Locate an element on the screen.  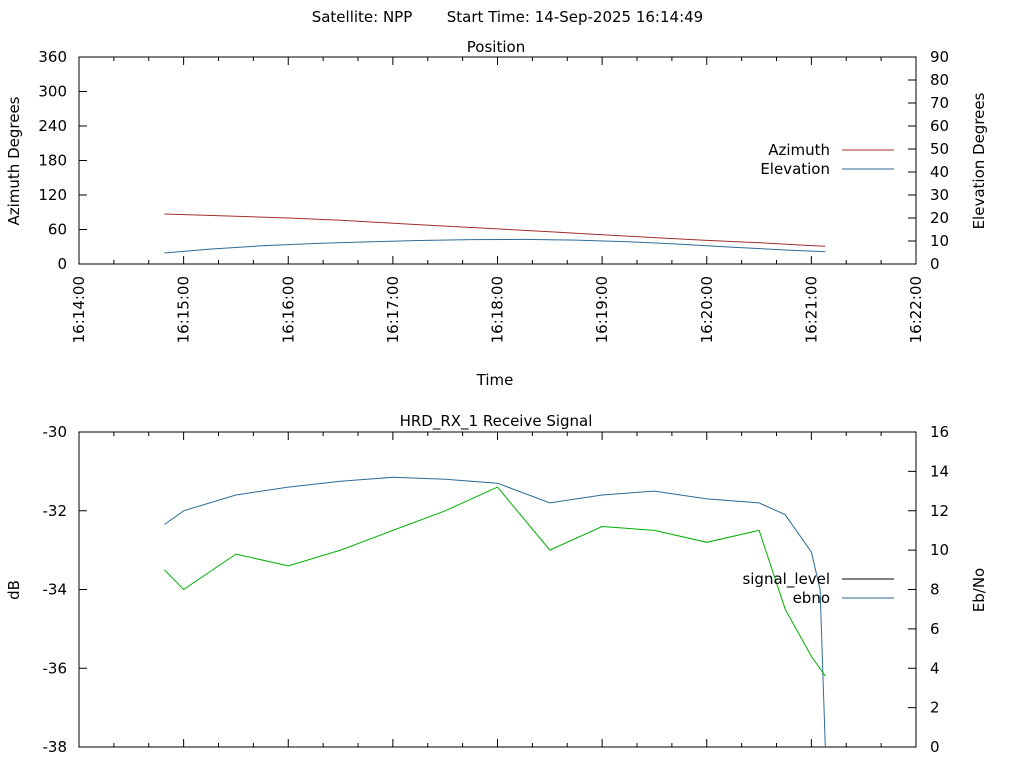
y2-tick-label: 2 is located at coordinates (935, 708).